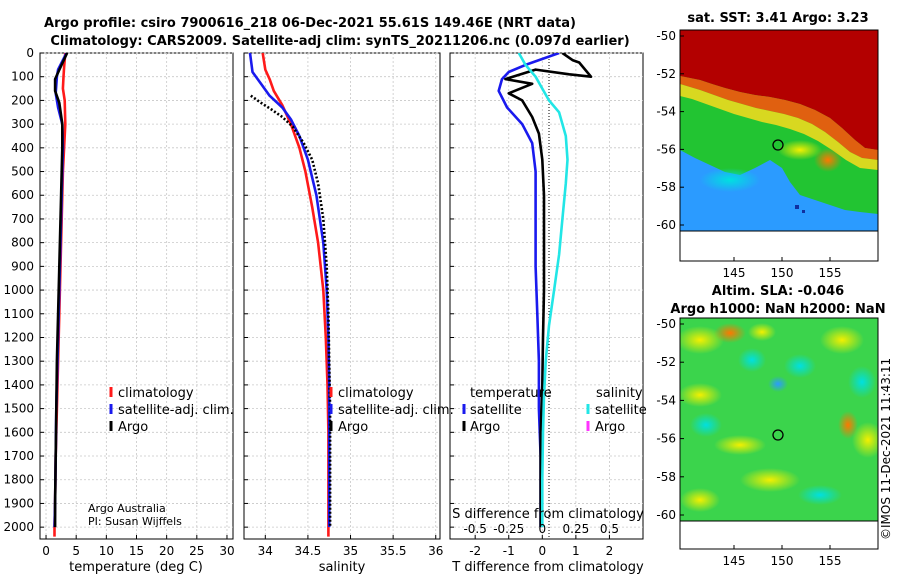  What do you see at coordinates (76, 551) in the screenshot?
I see `x-tick-label: 5` at bounding box center [76, 551].